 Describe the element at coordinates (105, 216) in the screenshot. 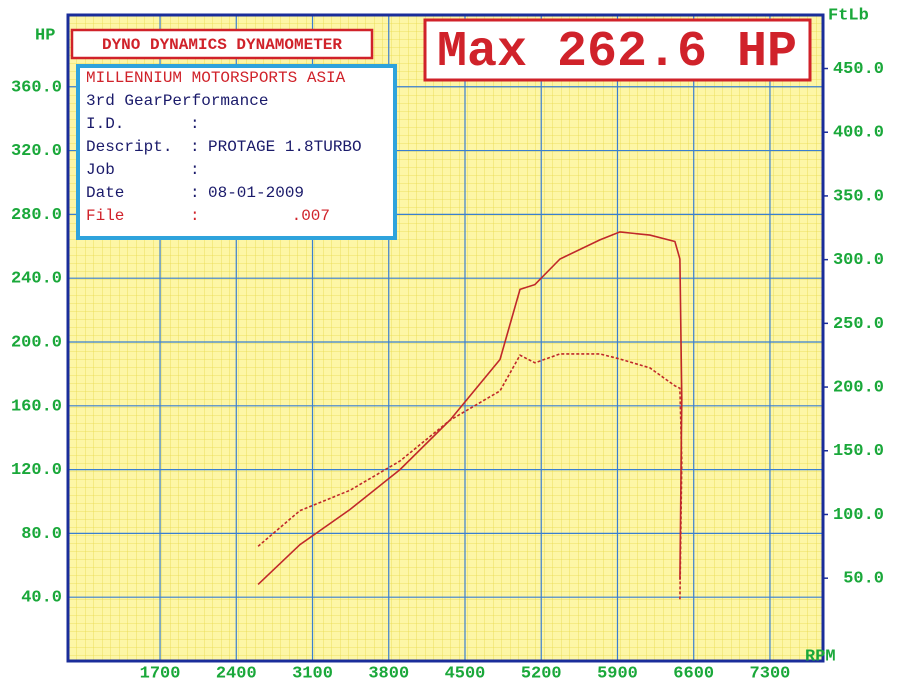

I see `info-text: File` at that location.